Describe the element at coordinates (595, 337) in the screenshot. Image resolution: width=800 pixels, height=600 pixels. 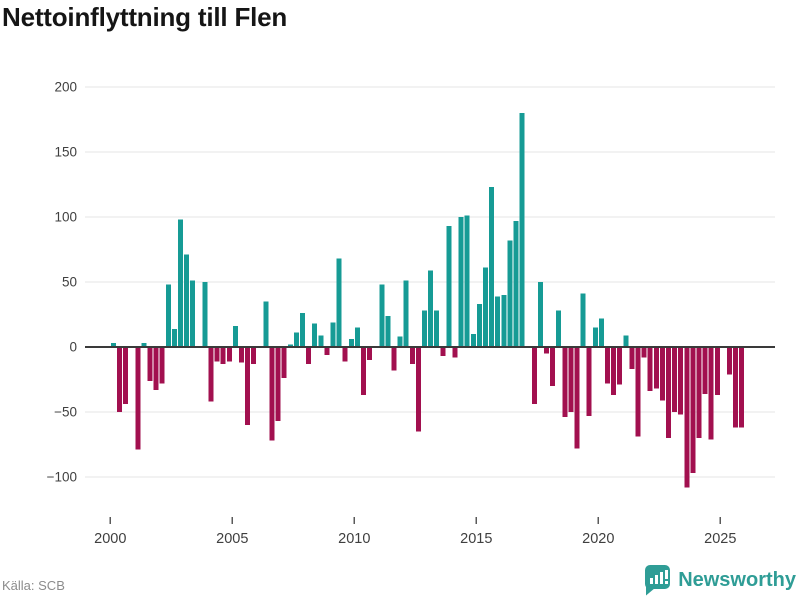
I see `bar-2019-Q4` at that location.